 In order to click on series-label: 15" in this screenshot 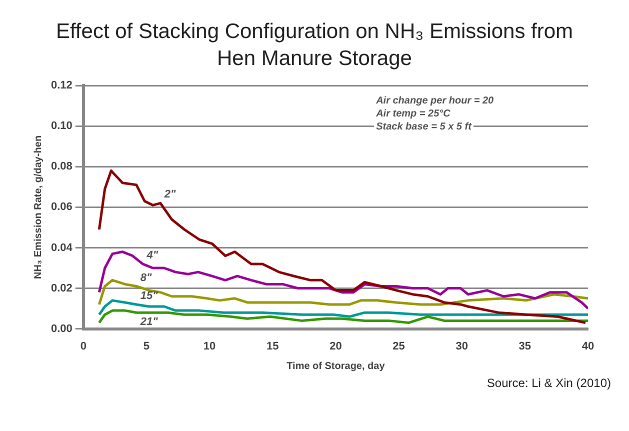, I will do `click(149, 296)`.